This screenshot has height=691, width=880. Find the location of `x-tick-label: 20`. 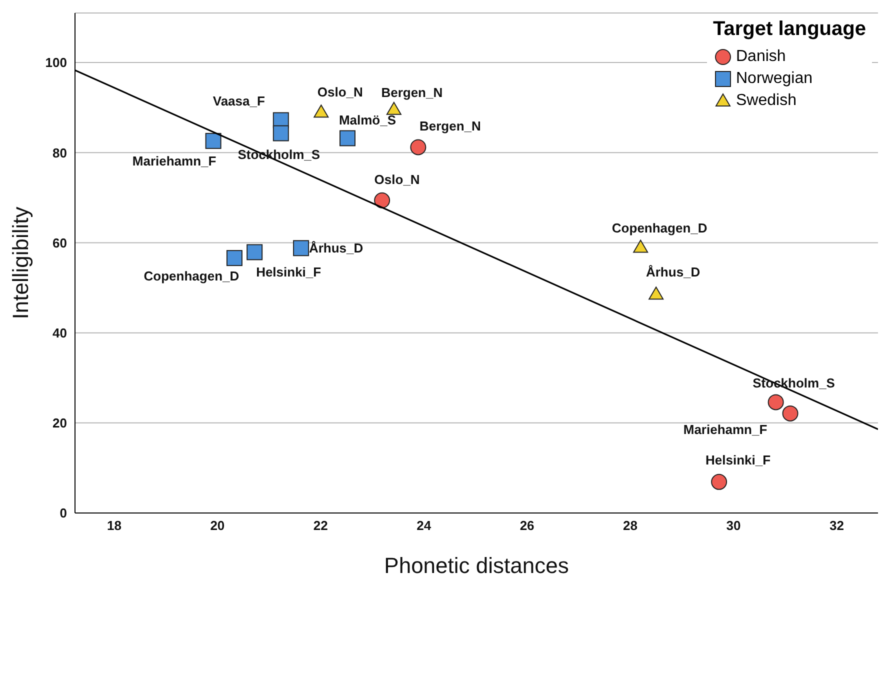

x-tick-label: 20 is located at coordinates (217, 526).